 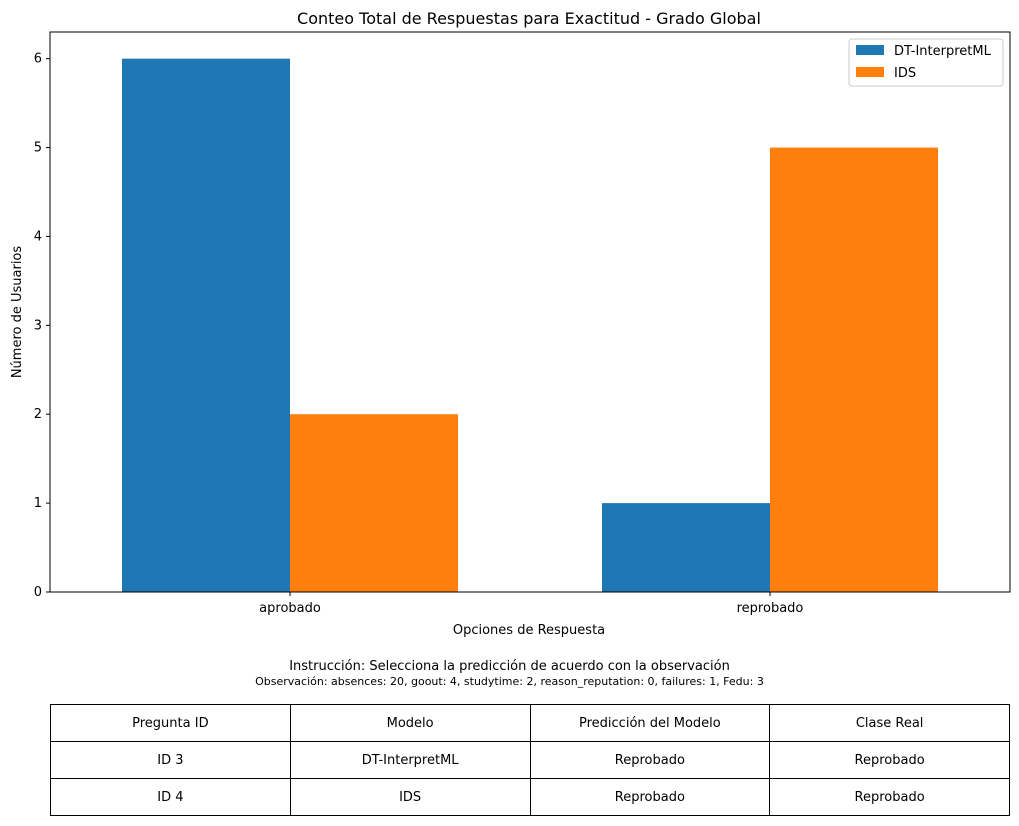 What do you see at coordinates (410, 797) in the screenshot?
I see `table-cell: IDS` at bounding box center [410, 797].